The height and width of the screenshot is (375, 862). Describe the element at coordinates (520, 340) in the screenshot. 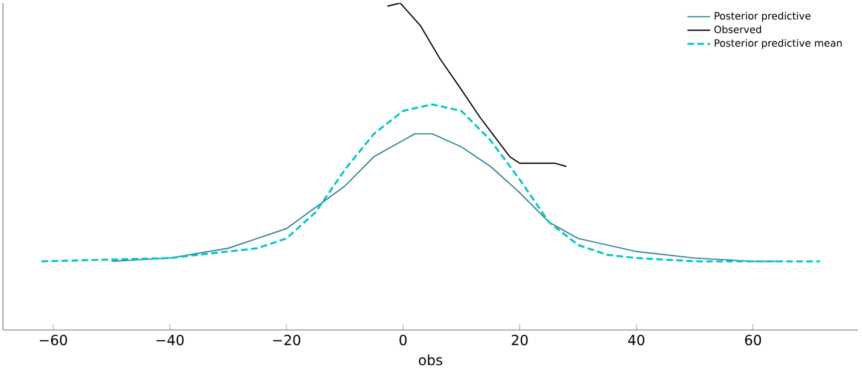

I see `x-tick-label: 20` at that location.